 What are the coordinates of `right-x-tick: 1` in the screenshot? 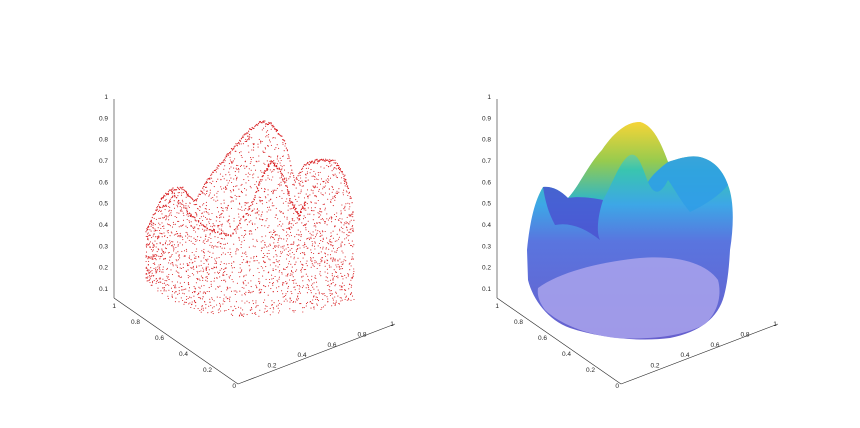 It's located at (775, 324).